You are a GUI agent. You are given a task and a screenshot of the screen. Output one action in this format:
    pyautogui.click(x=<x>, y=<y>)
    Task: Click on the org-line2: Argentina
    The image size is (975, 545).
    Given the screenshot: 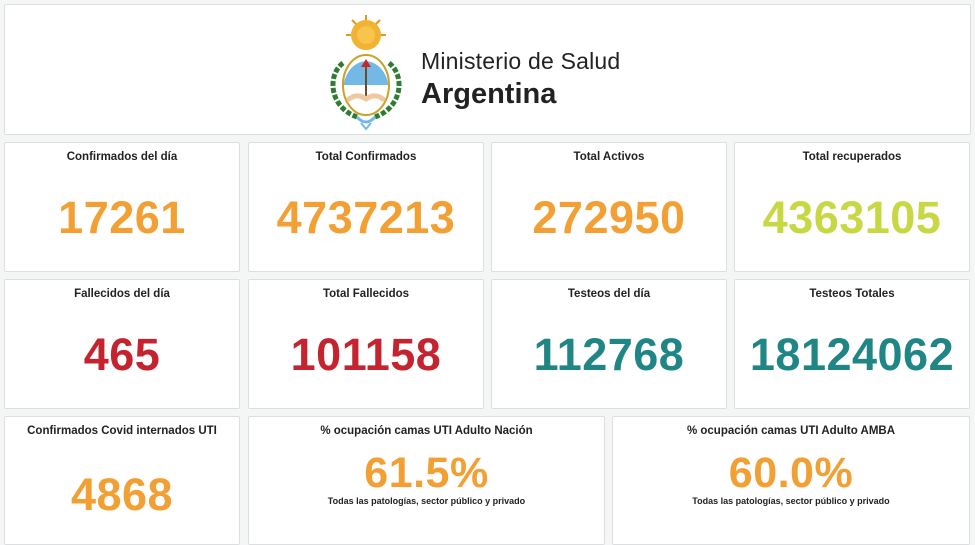 What is the action you would take?
    pyautogui.click(x=489, y=94)
    